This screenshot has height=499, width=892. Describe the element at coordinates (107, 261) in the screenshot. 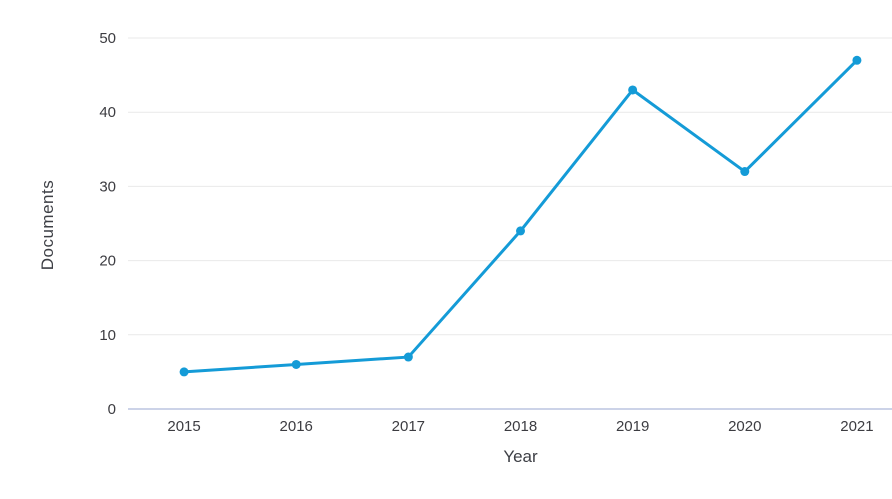

I see `y-tick-label: 20` at that location.